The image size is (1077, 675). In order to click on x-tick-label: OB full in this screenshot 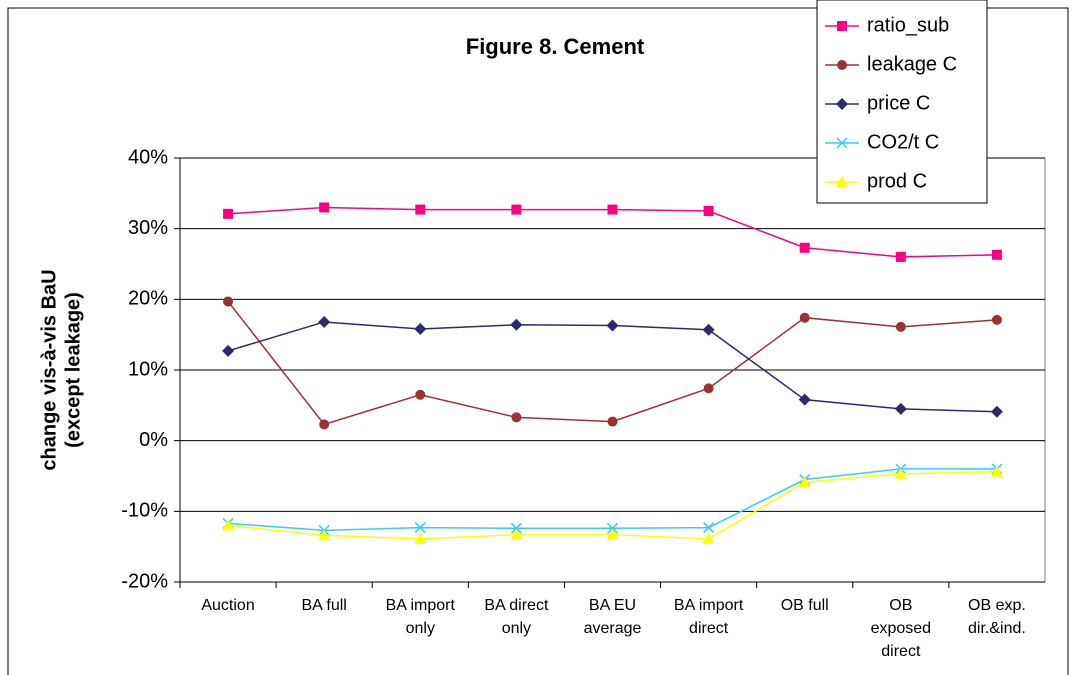, I will do `click(805, 605)`.